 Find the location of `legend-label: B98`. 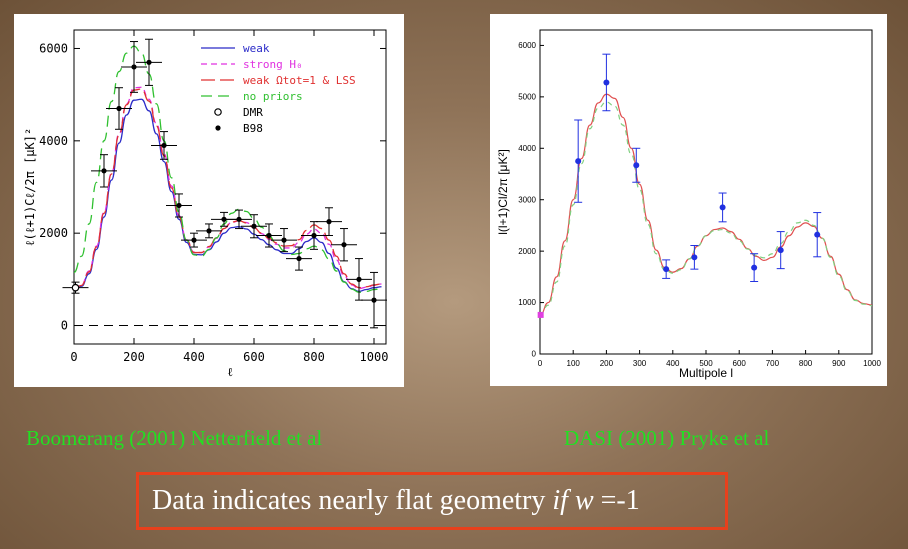

legend-label: B98 is located at coordinates (253, 128).